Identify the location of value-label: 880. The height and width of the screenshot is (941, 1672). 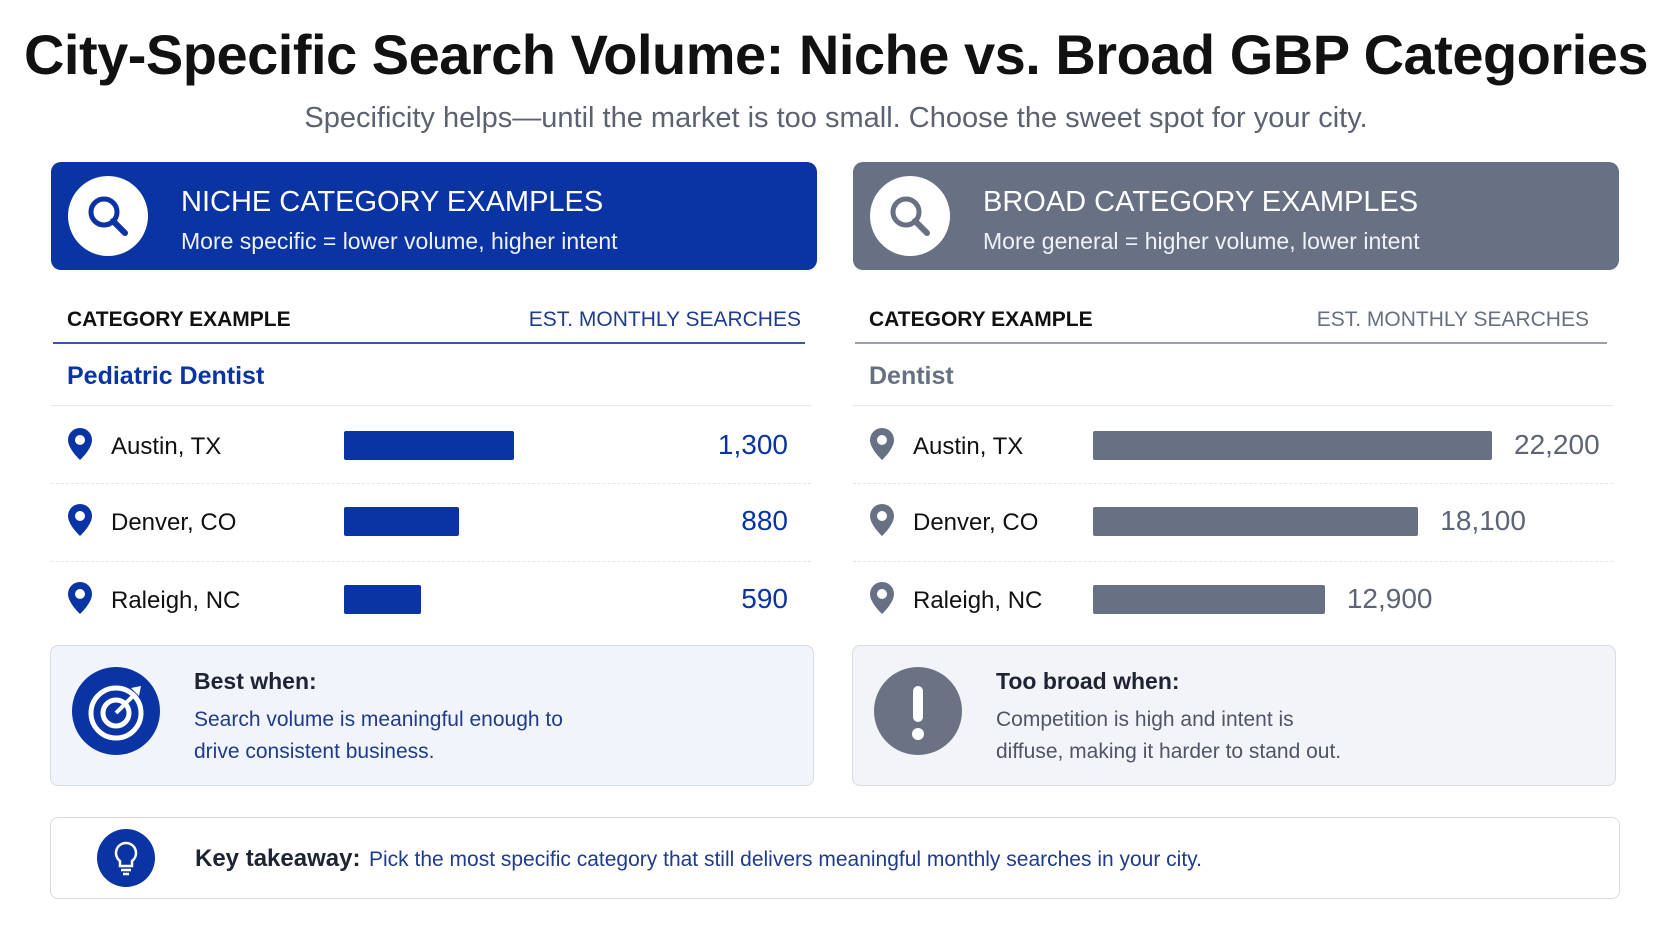
(764, 520).